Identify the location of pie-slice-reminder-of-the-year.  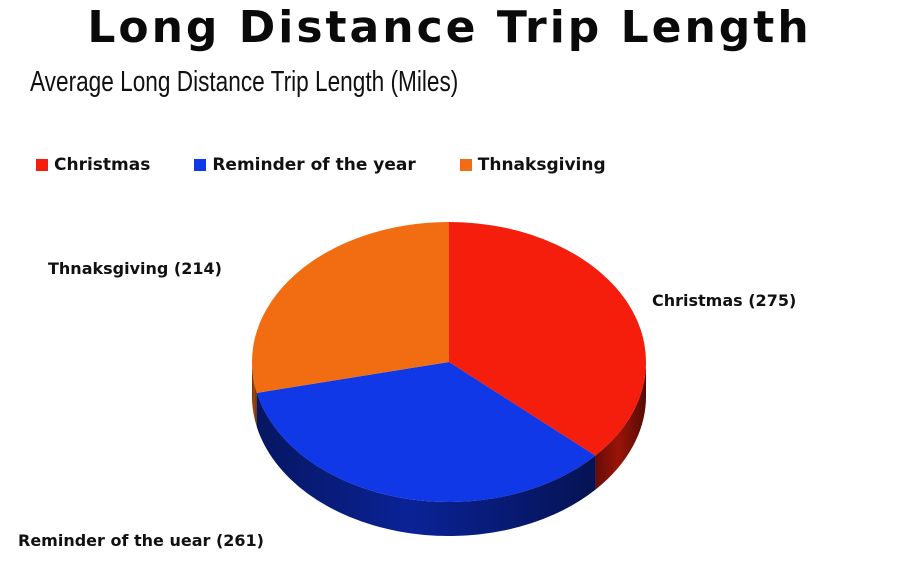
(426, 432).